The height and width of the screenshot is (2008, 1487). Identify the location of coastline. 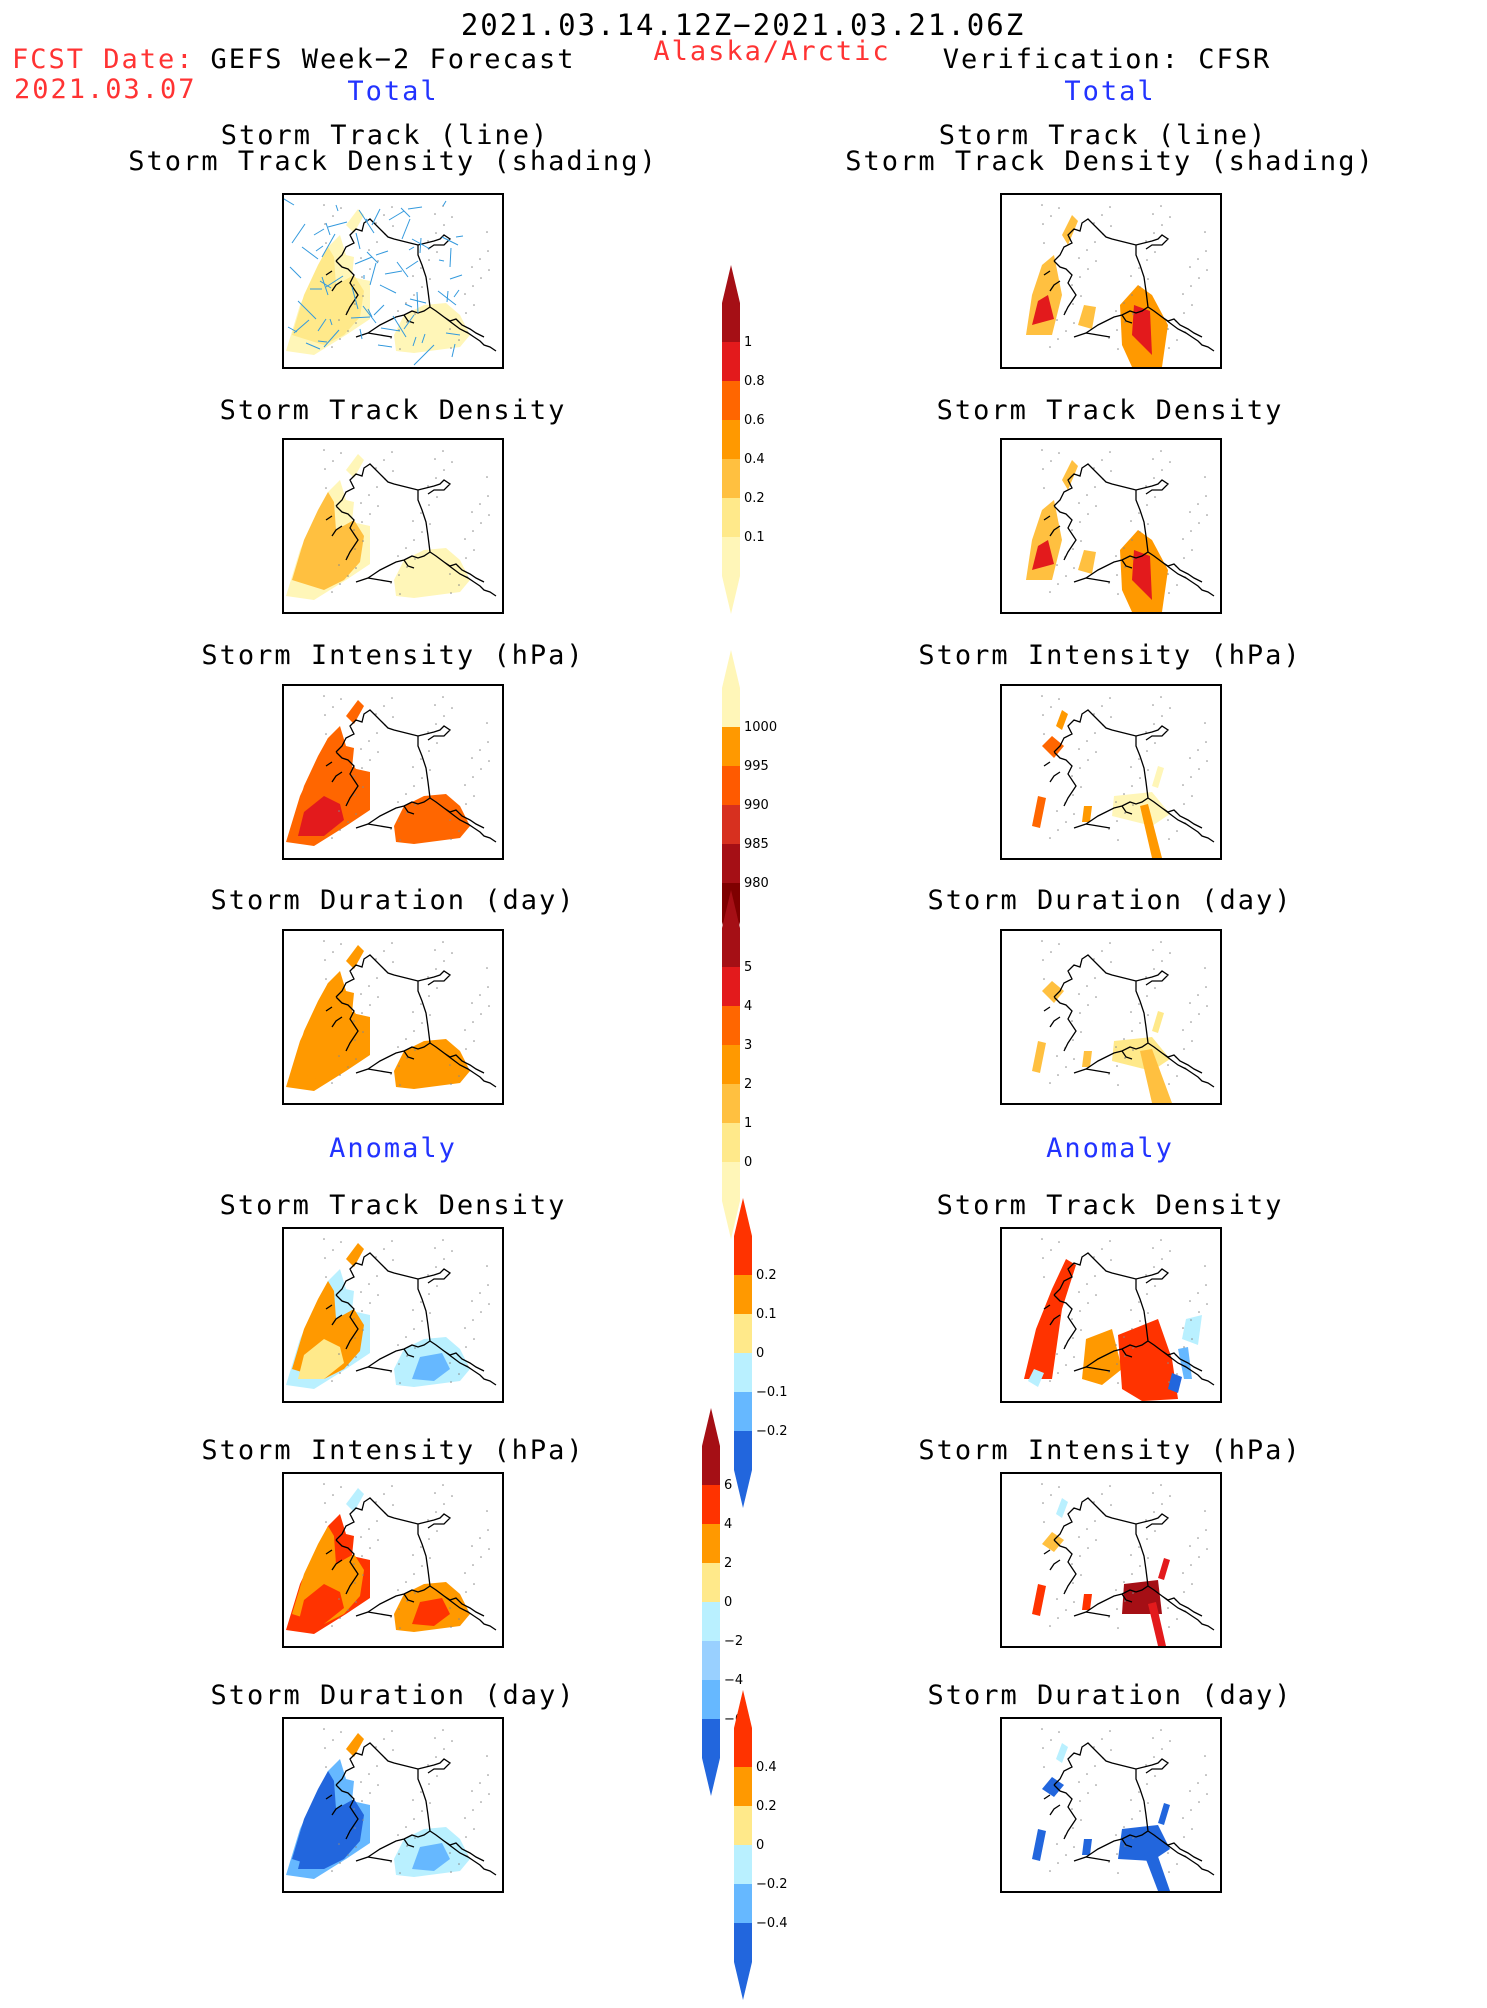
(411, 1021).